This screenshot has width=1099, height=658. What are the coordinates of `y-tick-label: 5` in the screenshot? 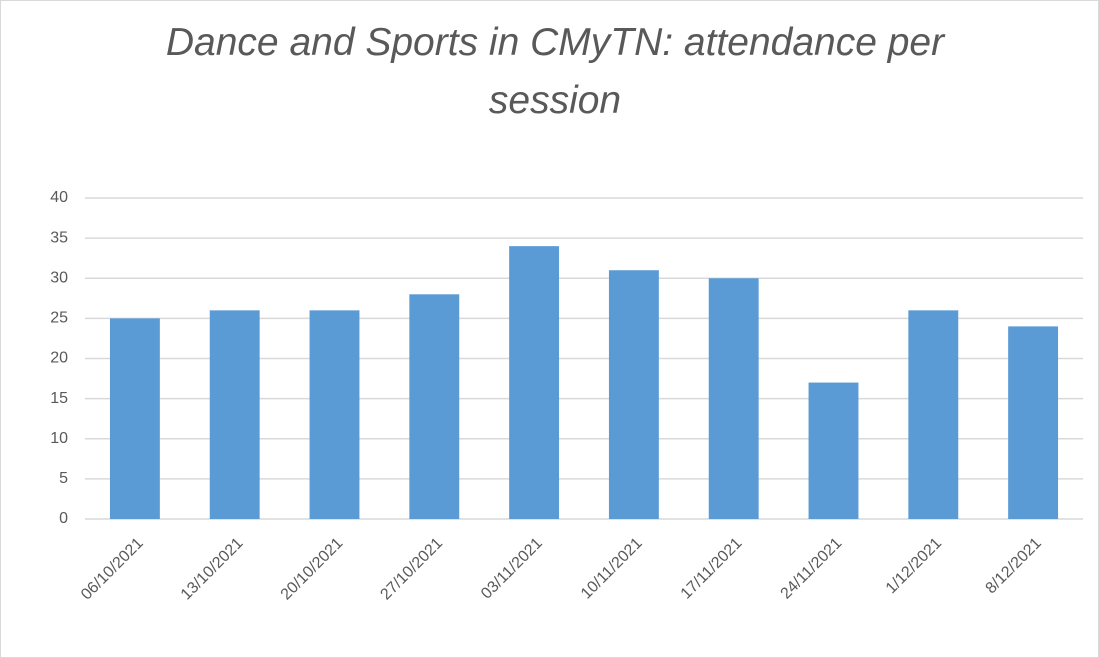 It's located at (63, 478).